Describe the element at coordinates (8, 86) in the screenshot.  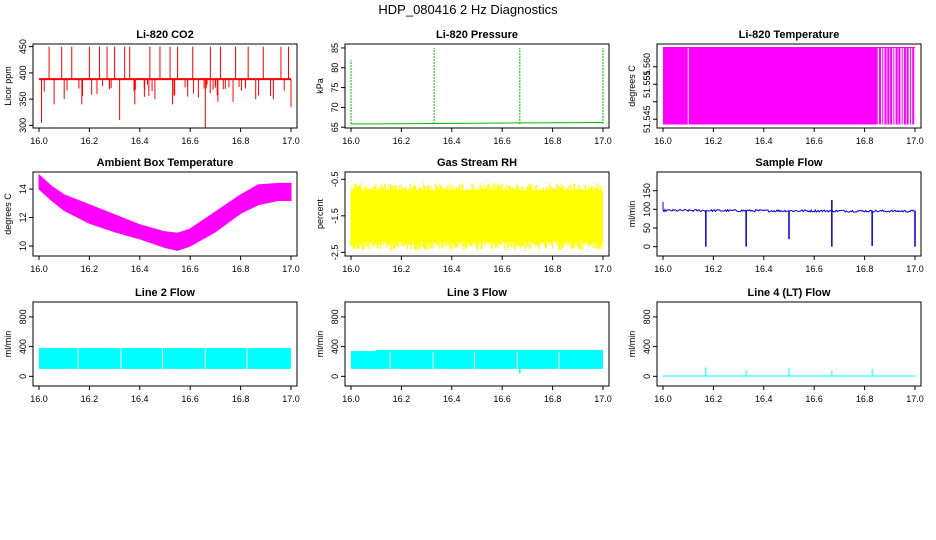
I see `y-axis-label: Licor ppm` at that location.